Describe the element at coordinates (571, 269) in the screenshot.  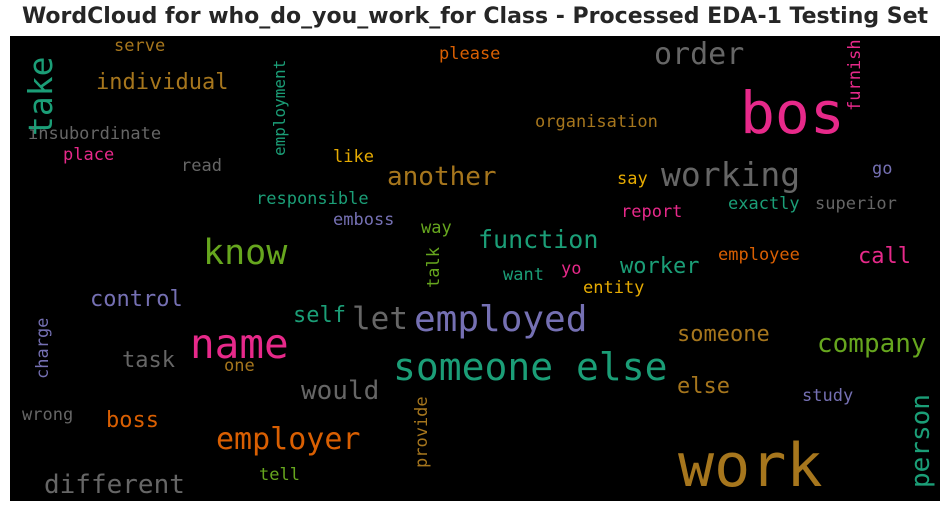
I see `word-yo: yo` at that location.